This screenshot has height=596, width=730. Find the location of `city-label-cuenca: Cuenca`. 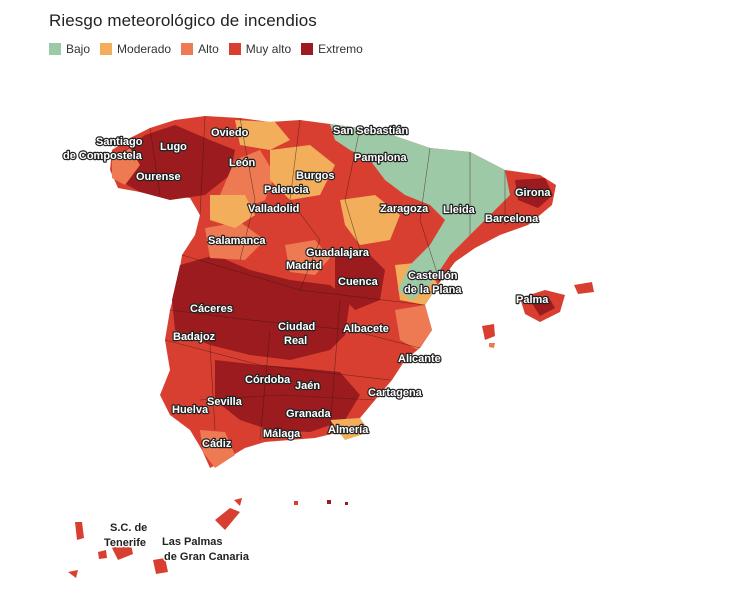

city-label-cuenca: Cuenca is located at coordinates (358, 282).